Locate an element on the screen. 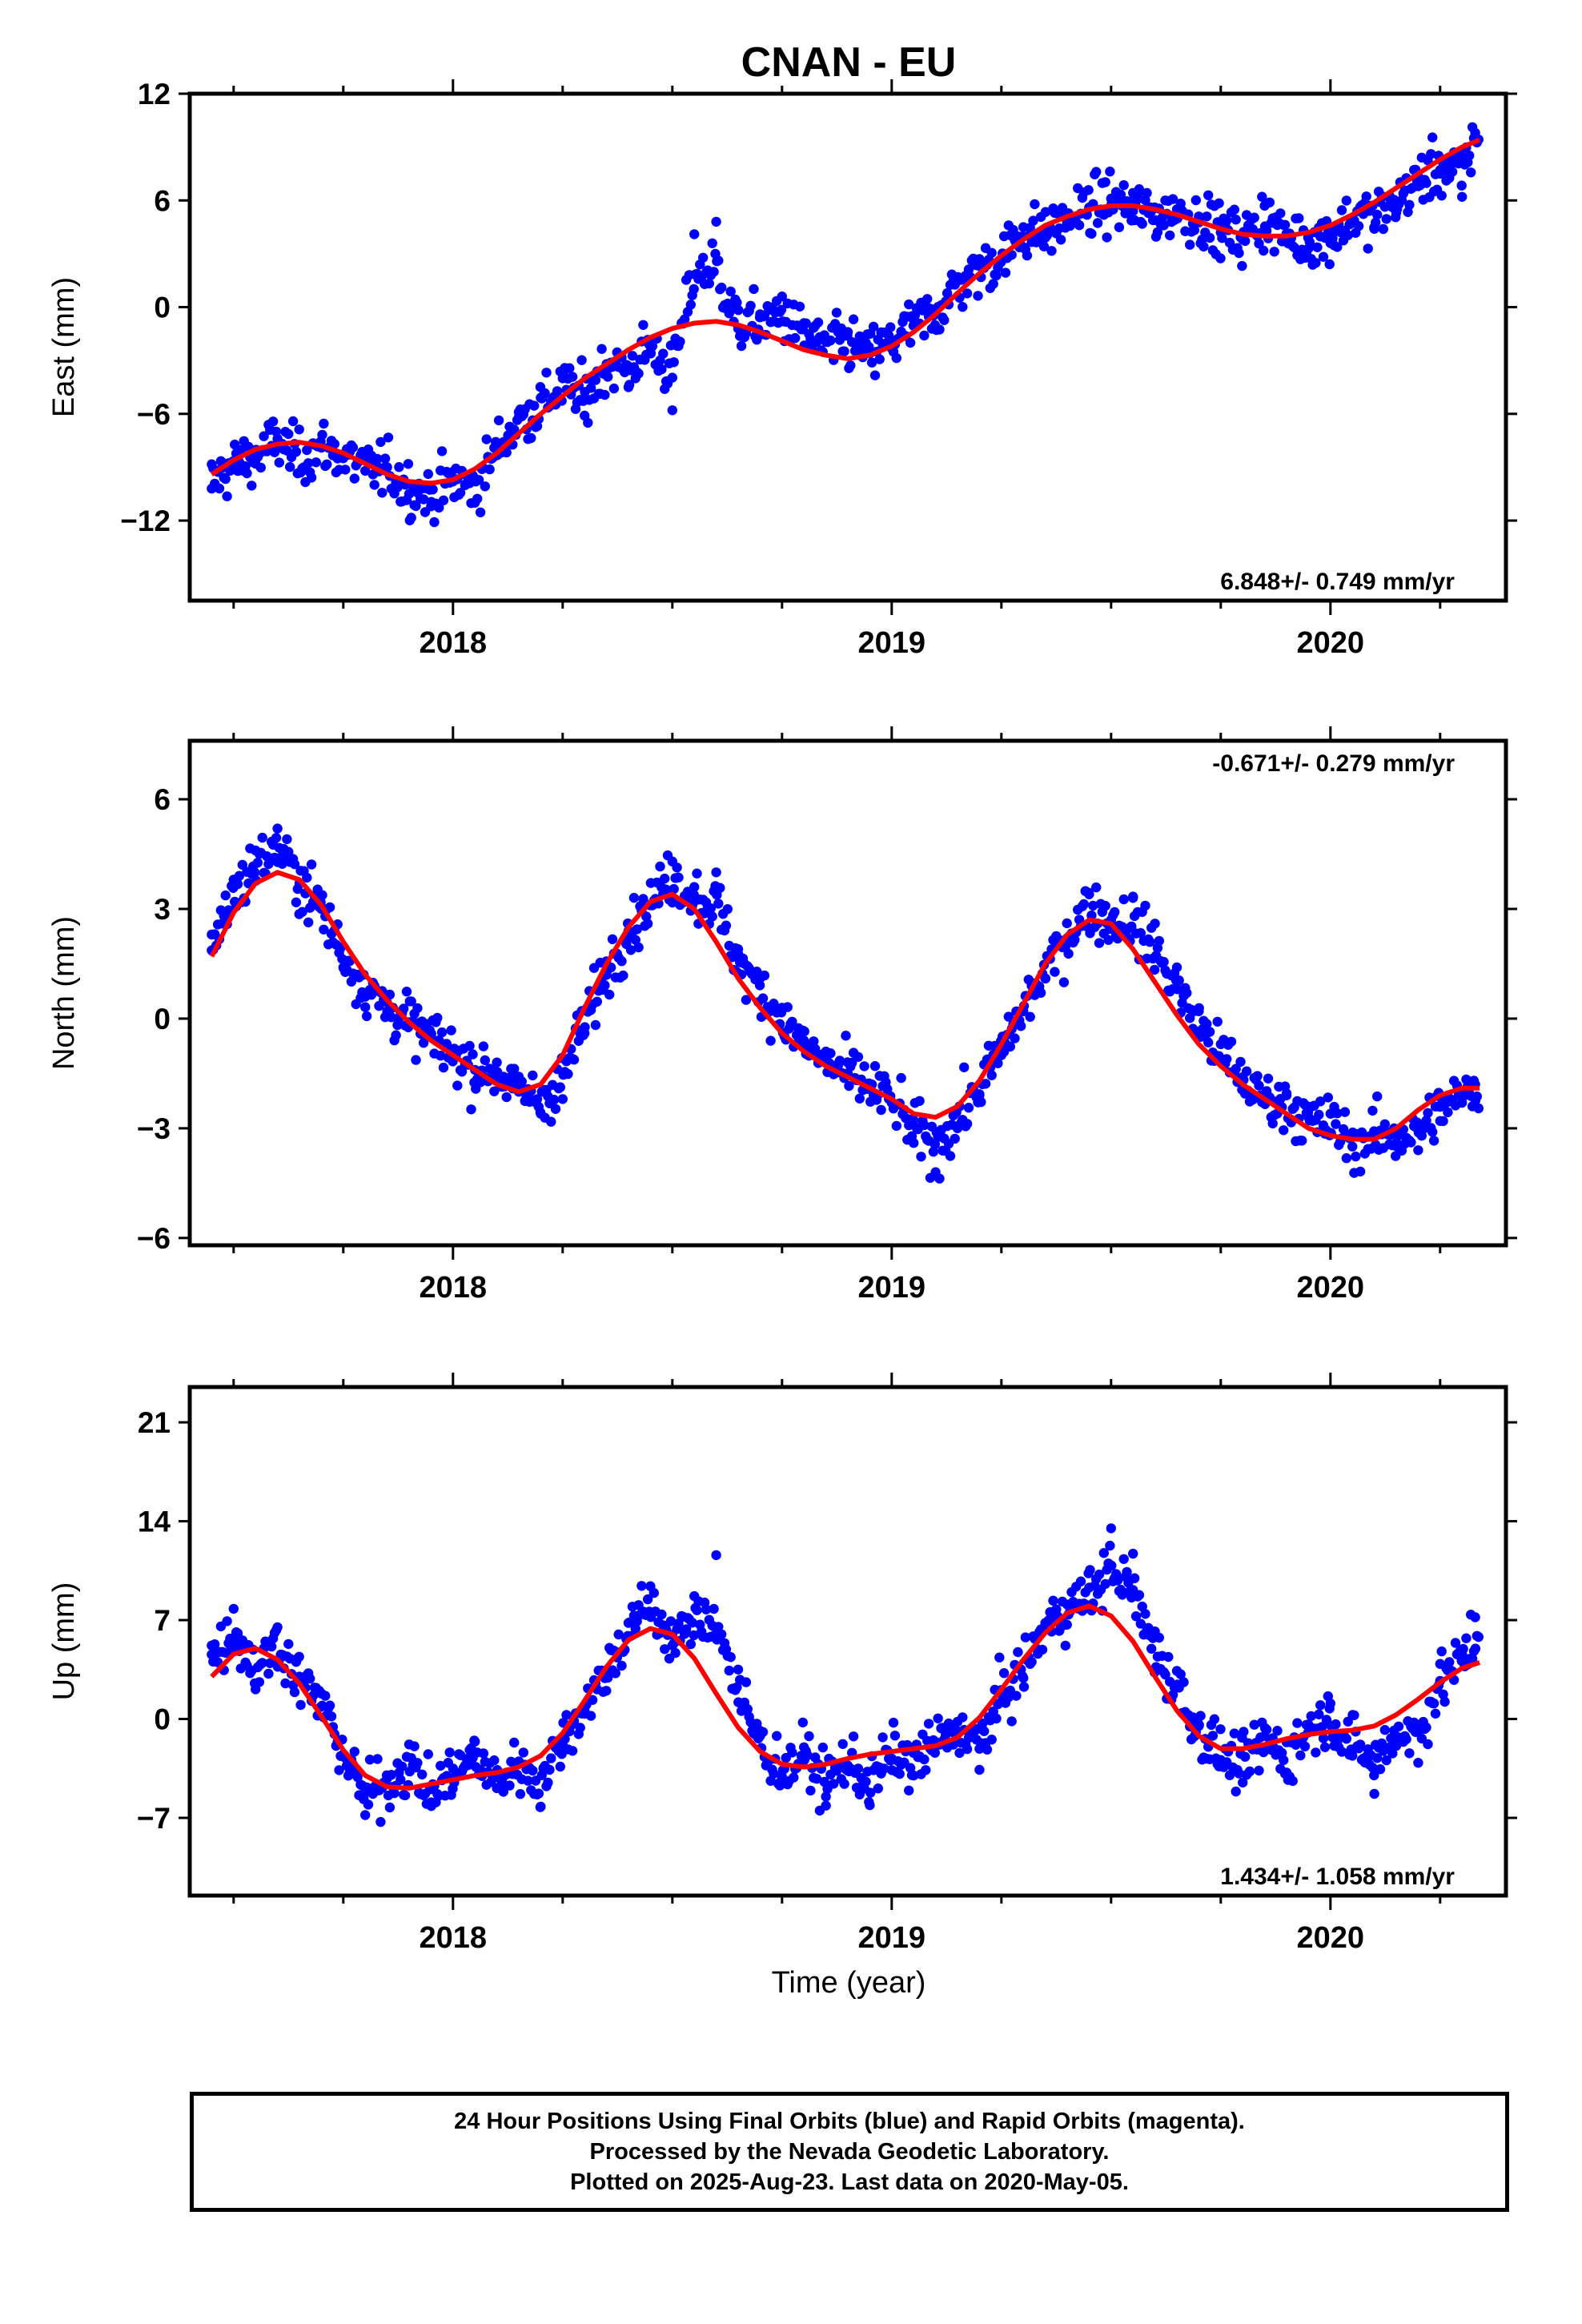 Image resolution: width=1582 pixels, height=2324 pixels. east-y-tick-label: 0 is located at coordinates (162, 308).